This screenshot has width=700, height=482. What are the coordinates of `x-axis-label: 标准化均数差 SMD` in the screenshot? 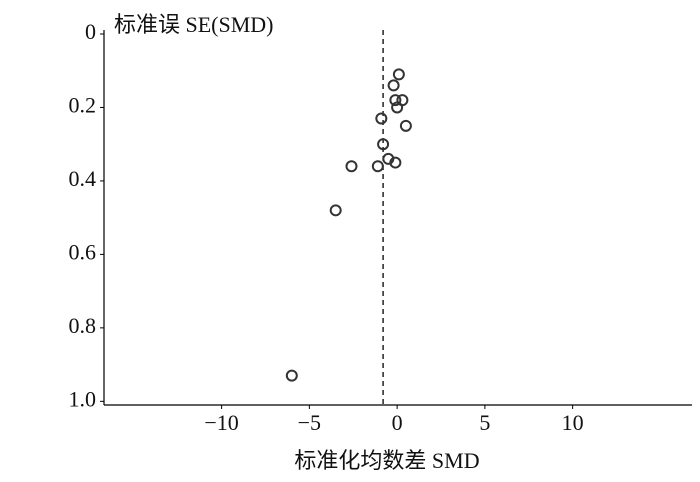 It's located at (386, 460).